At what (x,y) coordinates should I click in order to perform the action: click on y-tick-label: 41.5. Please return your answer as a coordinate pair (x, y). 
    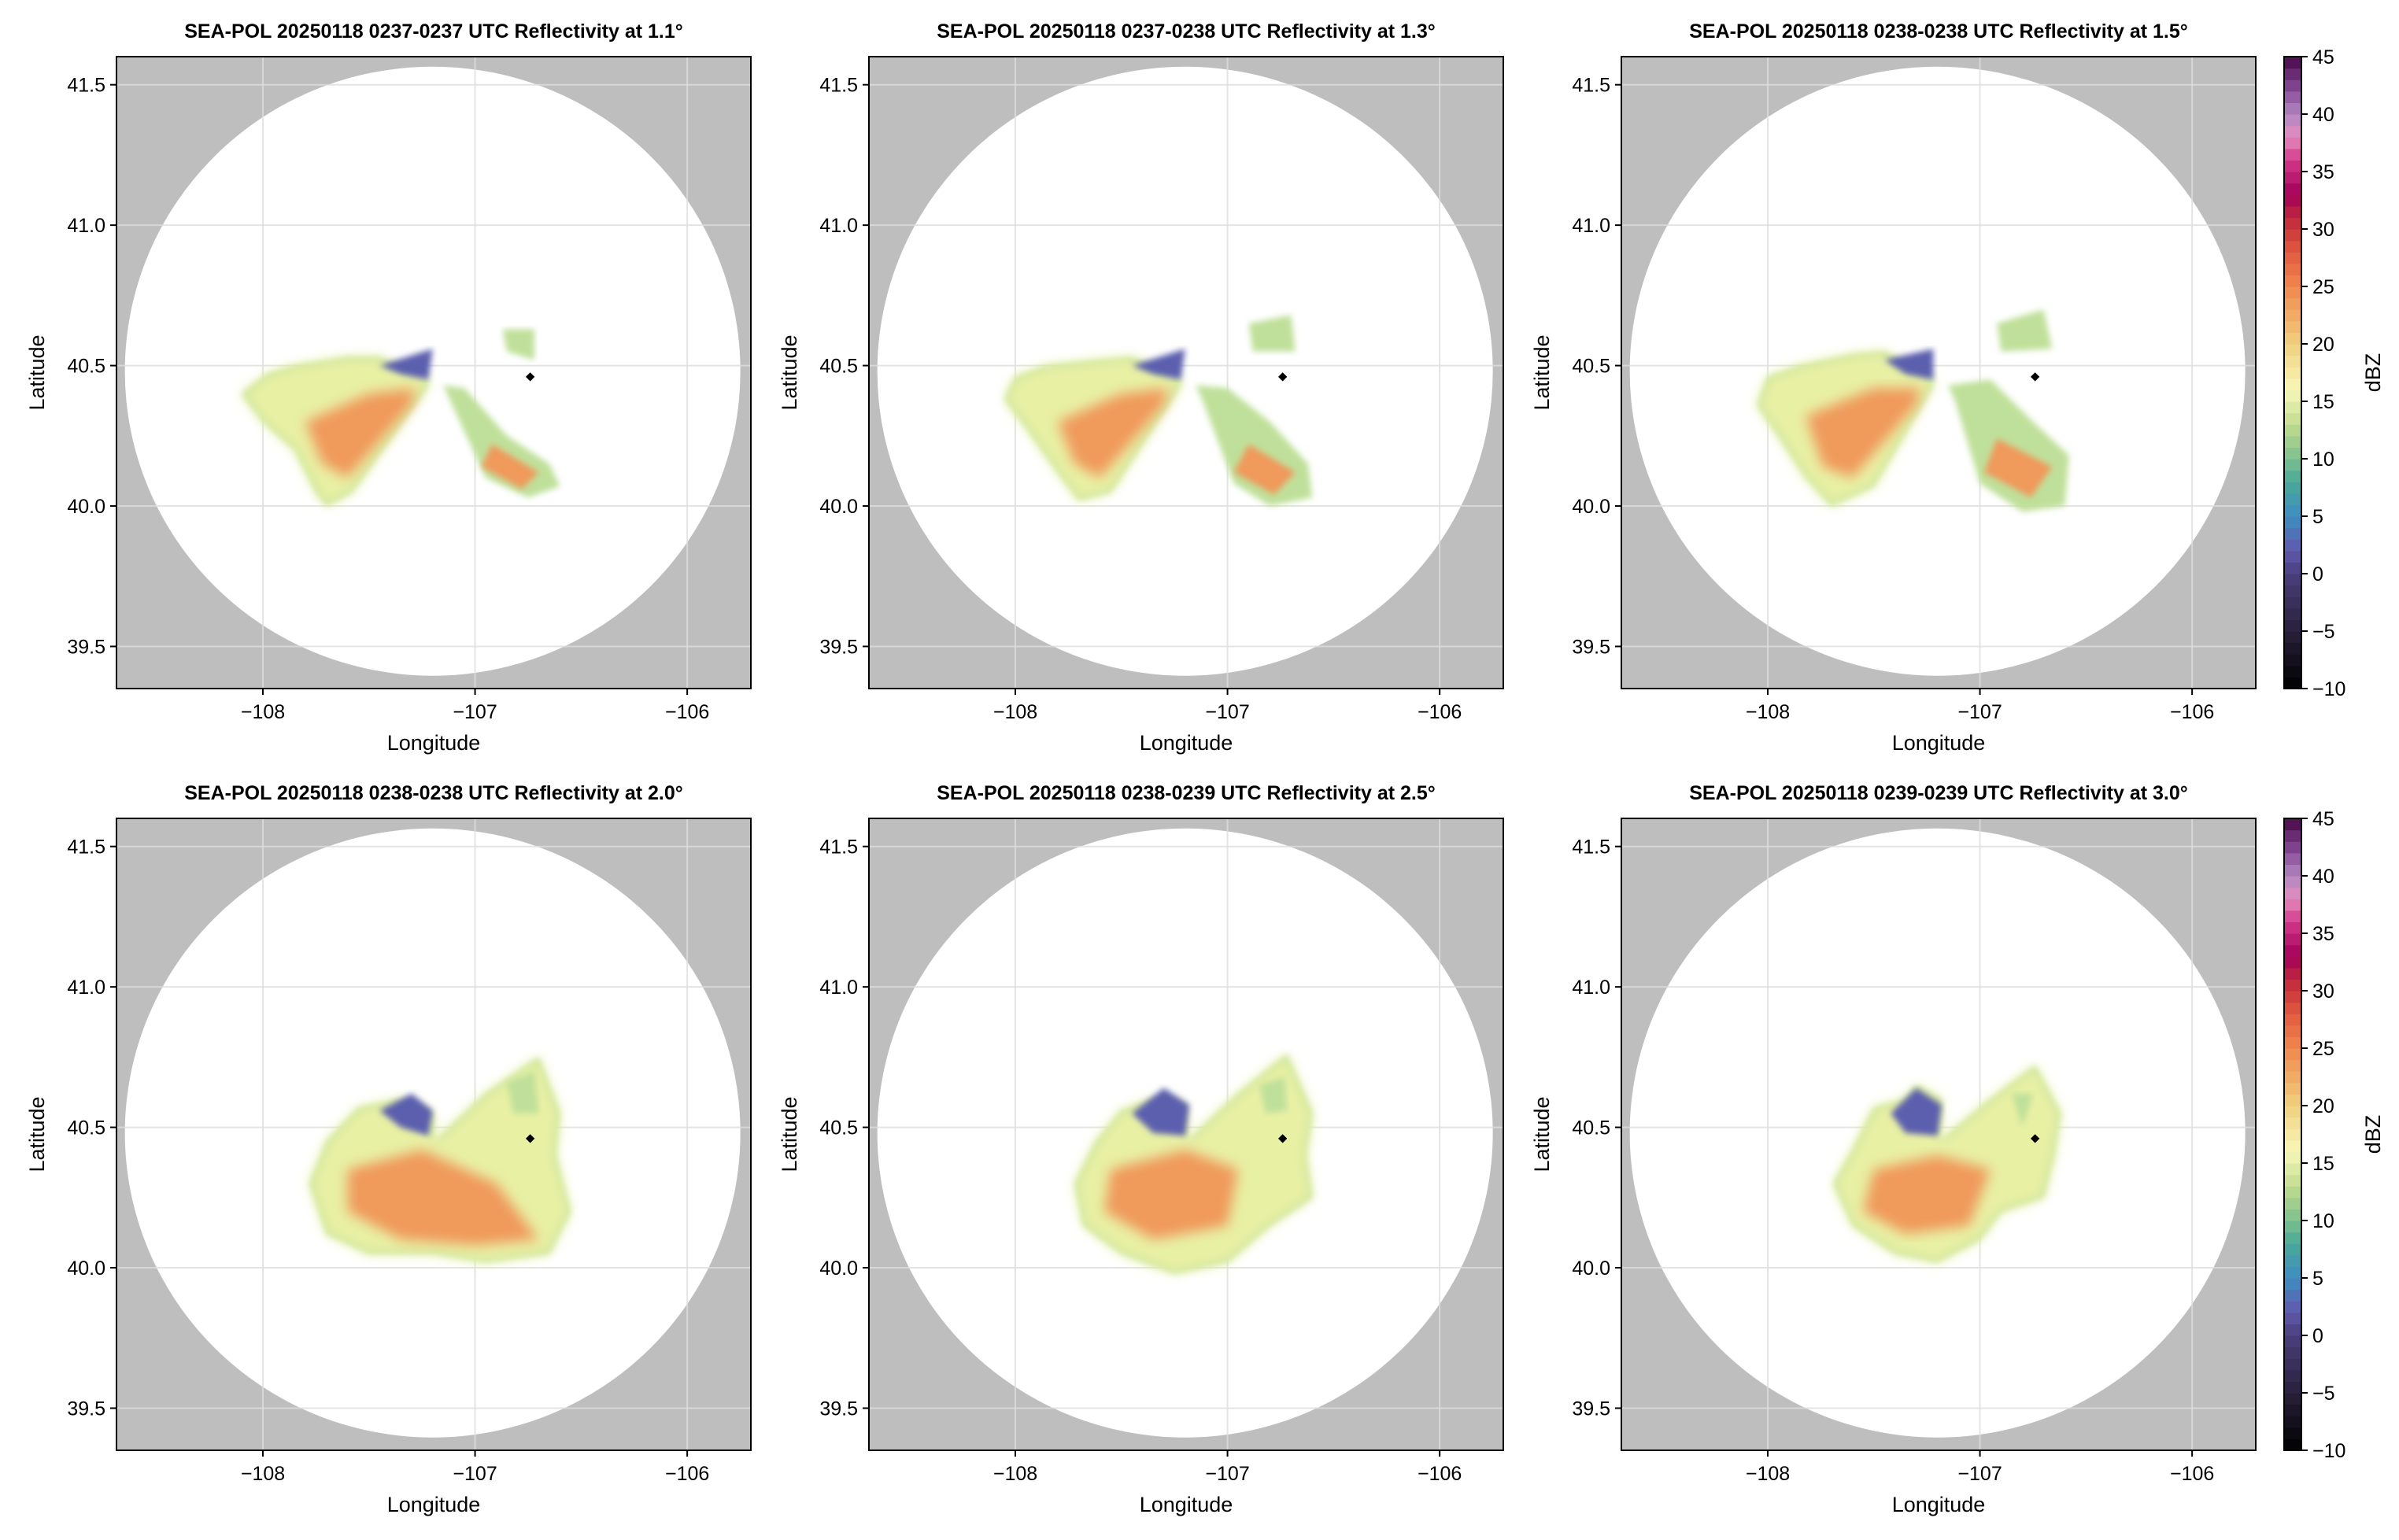
    Looking at the image, I should click on (1591, 847).